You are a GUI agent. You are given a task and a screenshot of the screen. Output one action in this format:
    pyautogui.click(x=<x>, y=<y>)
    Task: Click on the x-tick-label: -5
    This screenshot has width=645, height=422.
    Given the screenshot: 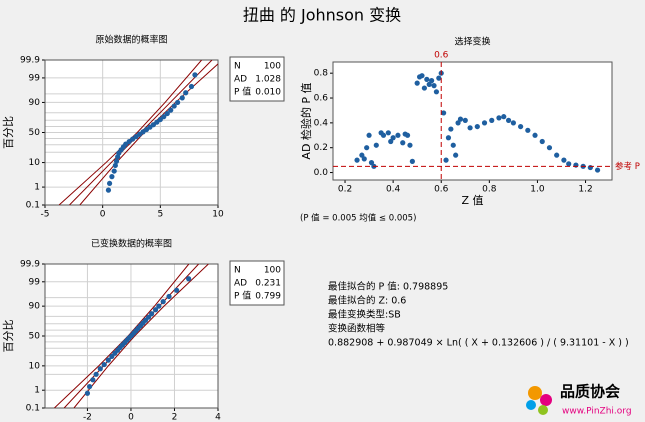 What is the action you would take?
    pyautogui.click(x=45, y=215)
    